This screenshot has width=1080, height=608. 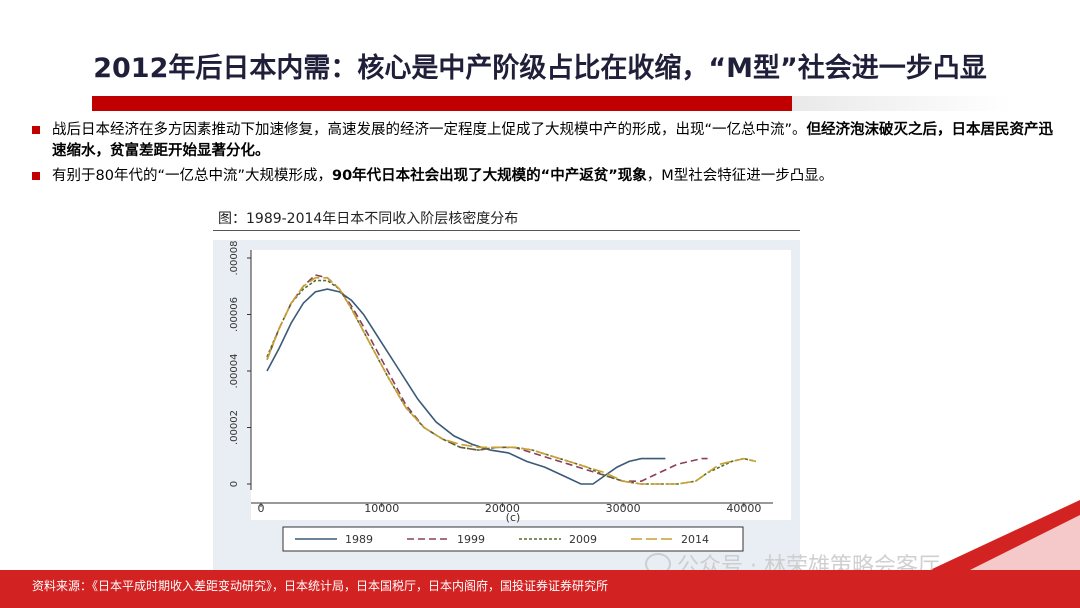 What do you see at coordinates (1025, 542) in the screenshot?
I see `corner-decoration-light` at bounding box center [1025, 542].